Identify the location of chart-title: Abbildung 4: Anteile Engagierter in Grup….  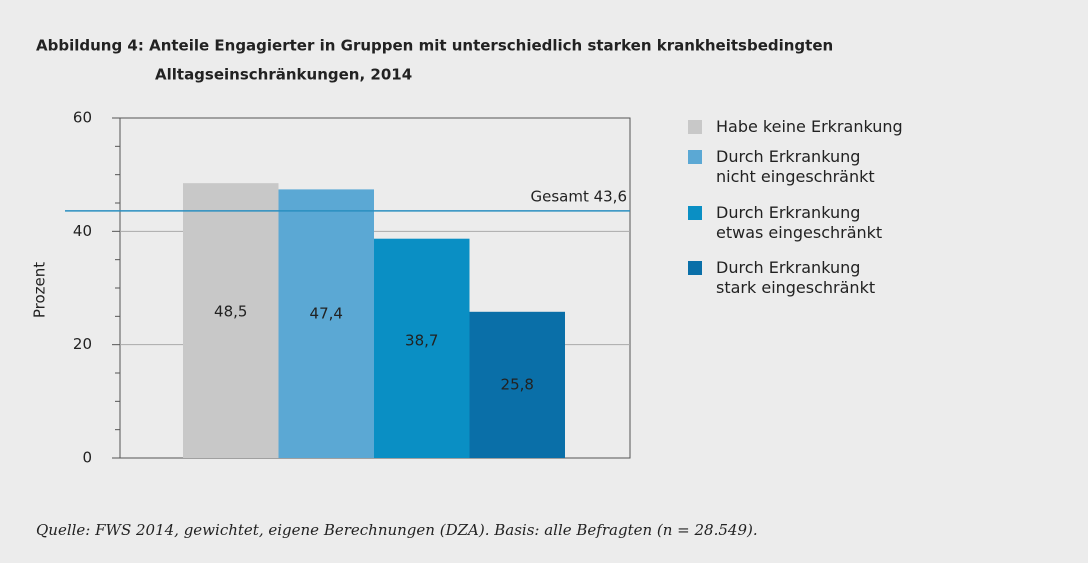
(434, 46).